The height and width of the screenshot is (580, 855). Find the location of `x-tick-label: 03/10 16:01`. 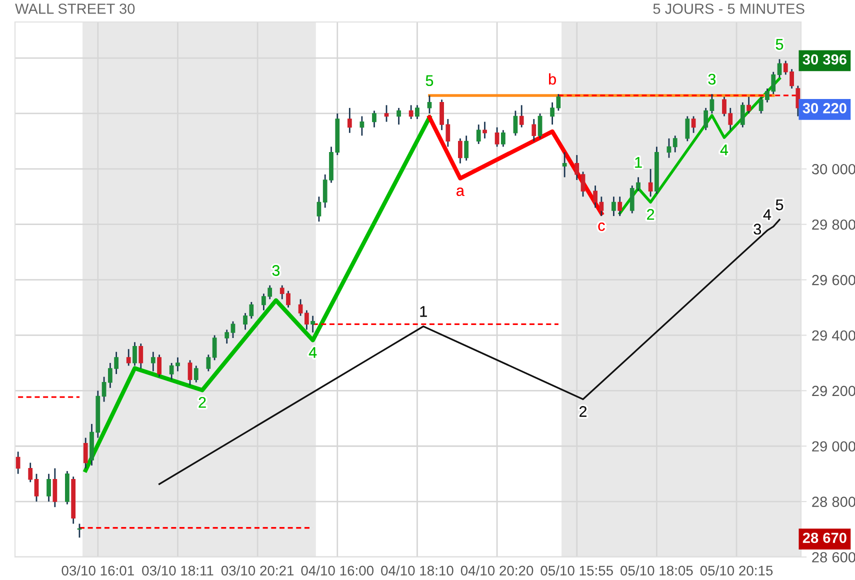

x-tick-label: 03/10 16:01 is located at coordinates (98, 570).